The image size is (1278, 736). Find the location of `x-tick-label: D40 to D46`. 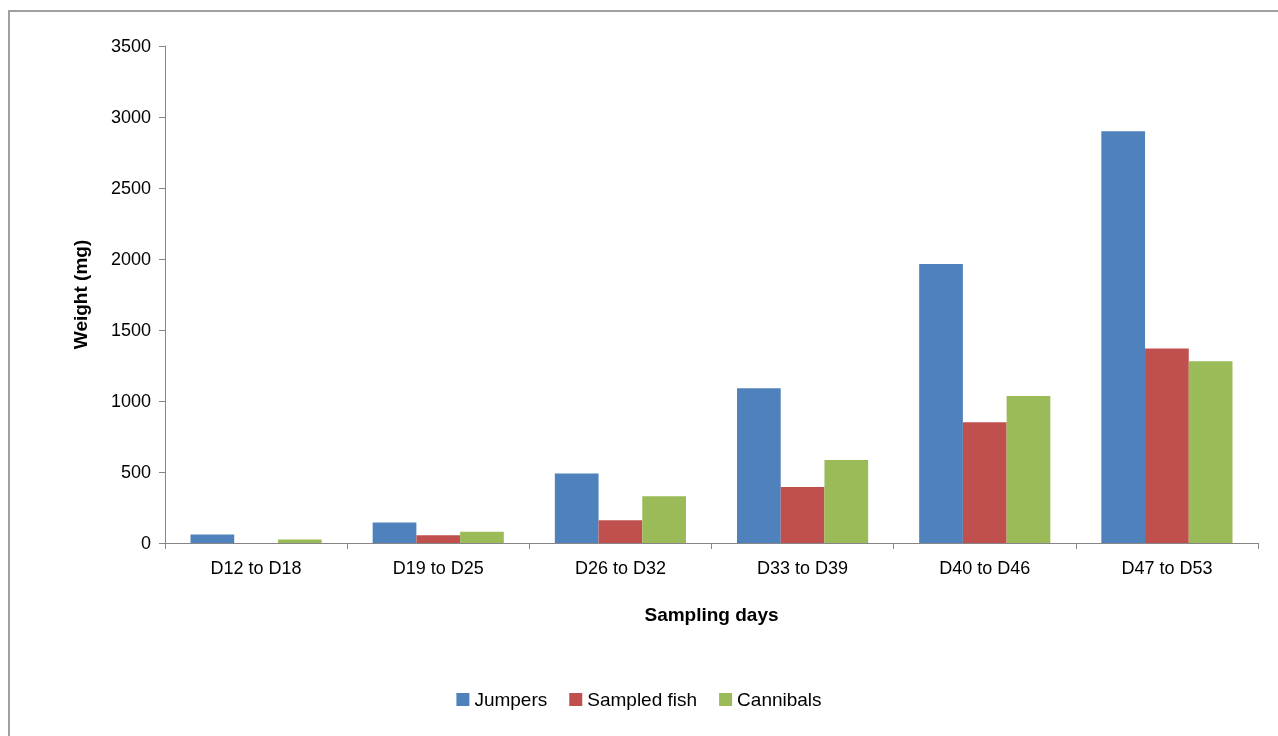

x-tick-label: D40 to D46 is located at coordinates (985, 568).